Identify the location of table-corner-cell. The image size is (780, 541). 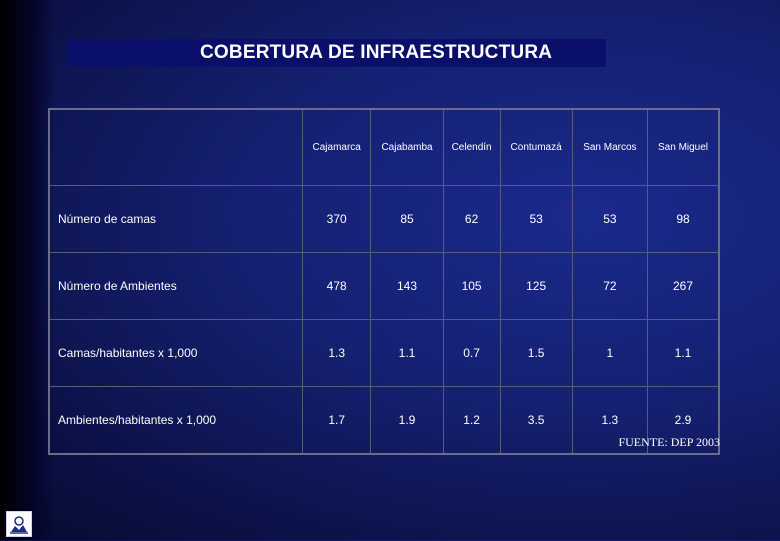
(175, 147).